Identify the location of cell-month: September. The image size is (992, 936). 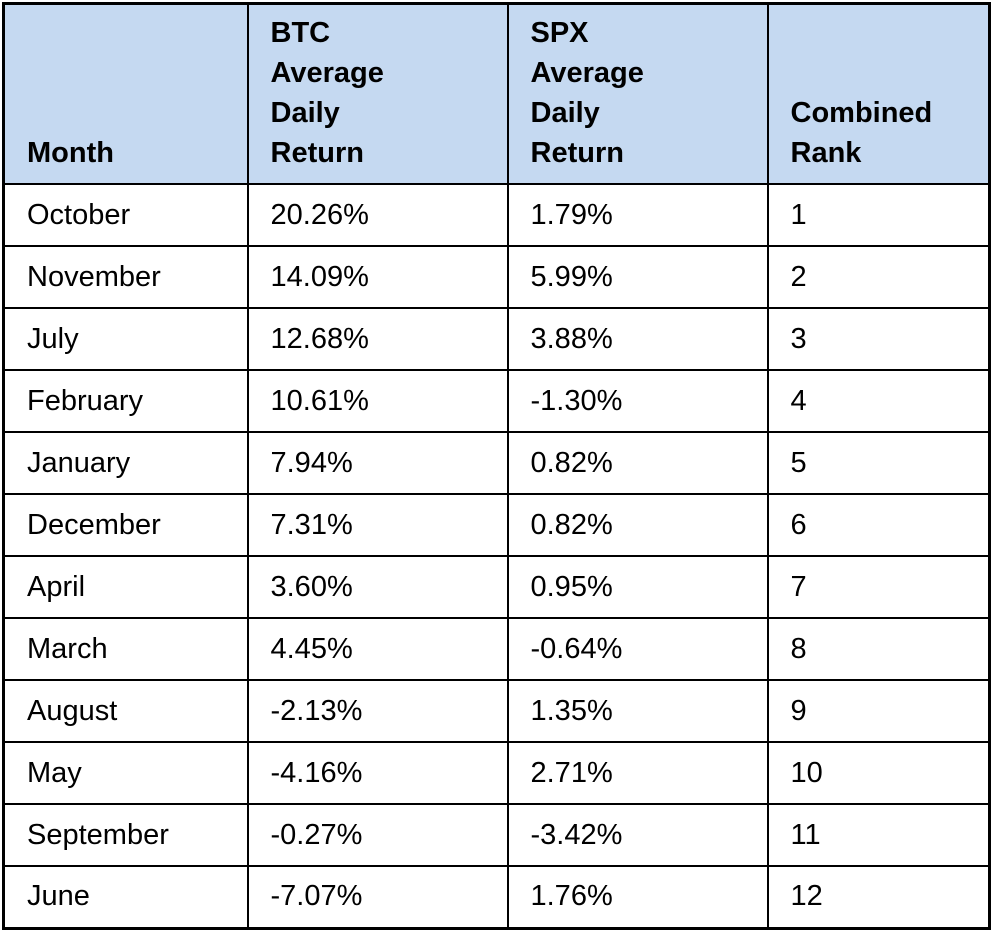
(125, 835).